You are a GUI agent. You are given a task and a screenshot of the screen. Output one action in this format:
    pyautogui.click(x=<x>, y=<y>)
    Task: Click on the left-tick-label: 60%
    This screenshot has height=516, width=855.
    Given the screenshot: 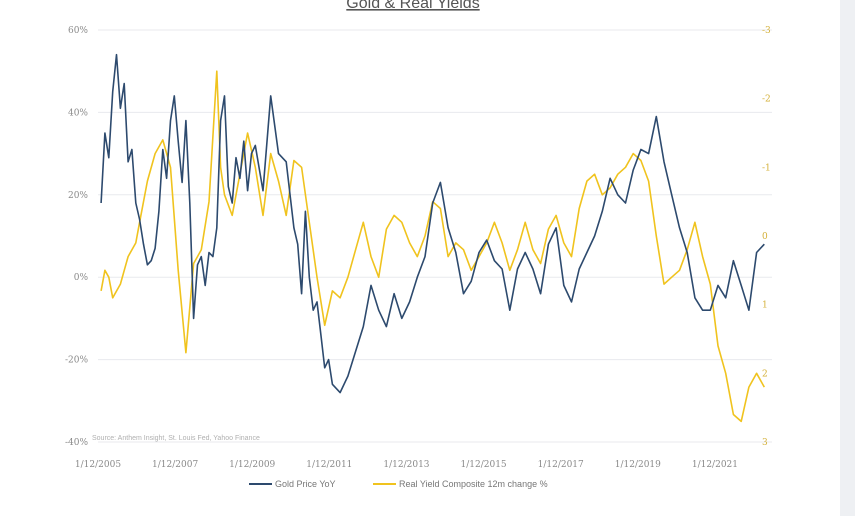 What is the action you would take?
    pyautogui.click(x=78, y=31)
    